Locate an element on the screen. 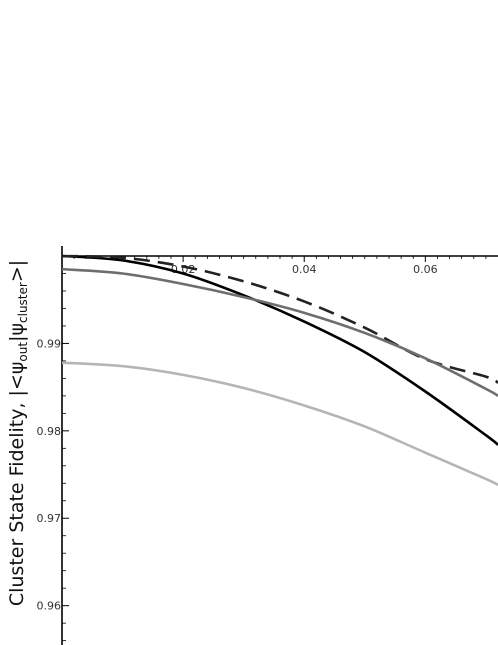 This screenshot has width=498, height=645. y-tick-label: 0.96 is located at coordinates (49, 606).